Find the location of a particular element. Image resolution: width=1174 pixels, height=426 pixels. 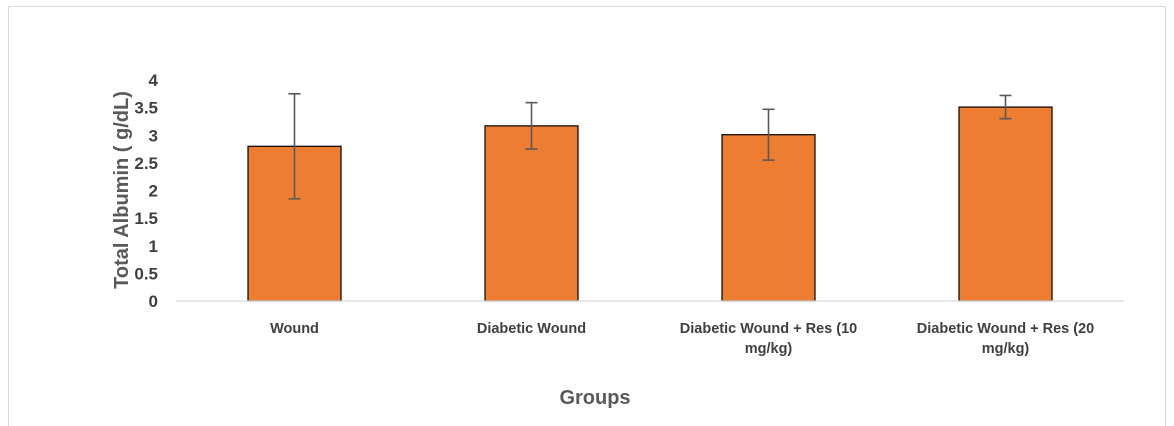

y-axis-title: Total Albumin ( g/dL) is located at coordinates (122, 190).